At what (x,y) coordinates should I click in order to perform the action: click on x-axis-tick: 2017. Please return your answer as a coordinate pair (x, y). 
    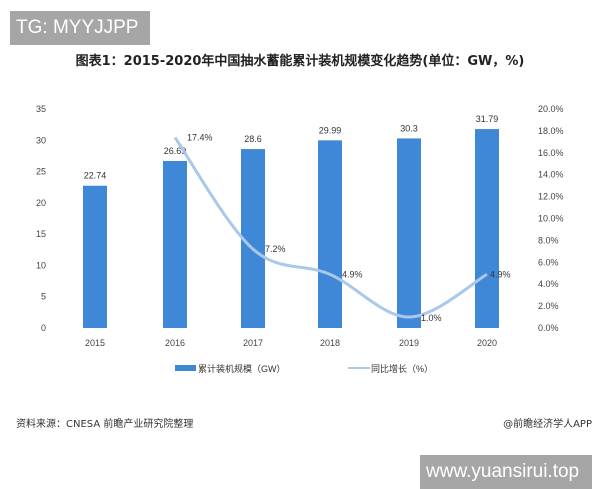
    Looking at the image, I should click on (253, 343).